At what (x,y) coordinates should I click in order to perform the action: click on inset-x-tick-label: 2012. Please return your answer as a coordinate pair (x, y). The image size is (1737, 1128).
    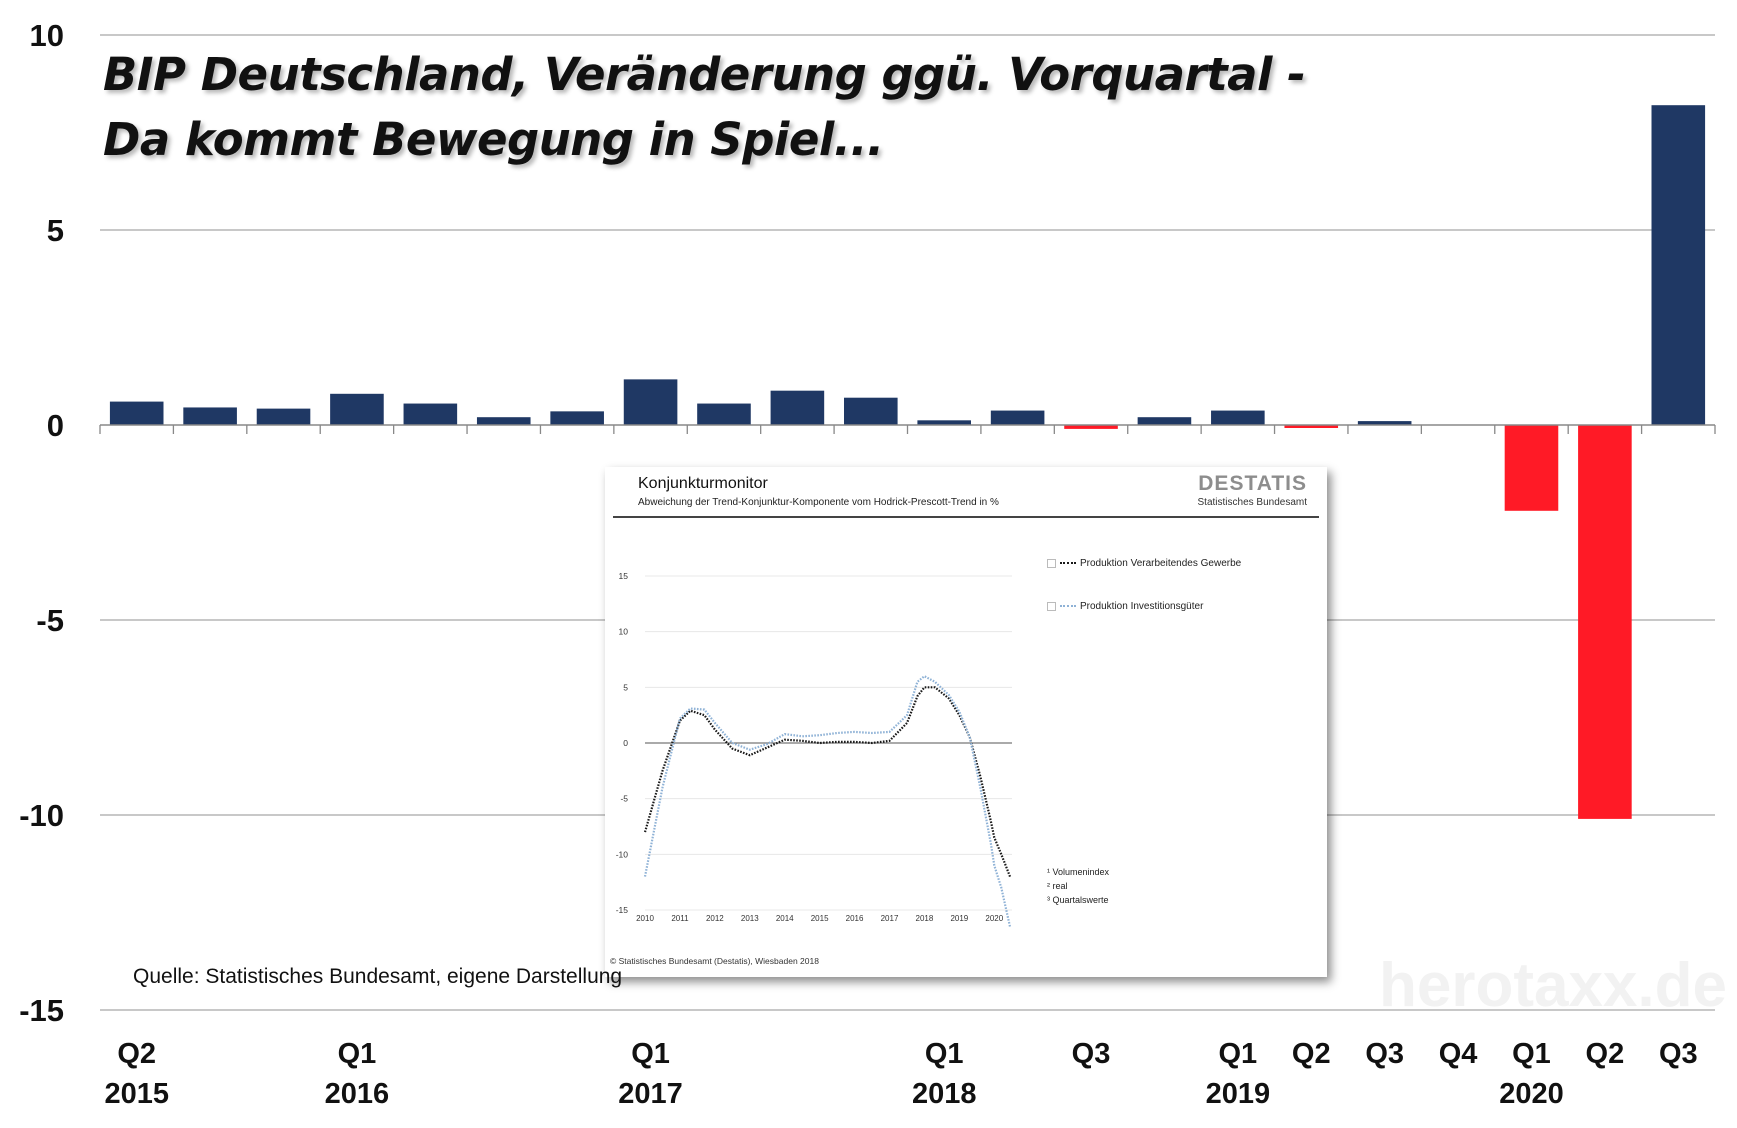
    Looking at the image, I should click on (715, 918).